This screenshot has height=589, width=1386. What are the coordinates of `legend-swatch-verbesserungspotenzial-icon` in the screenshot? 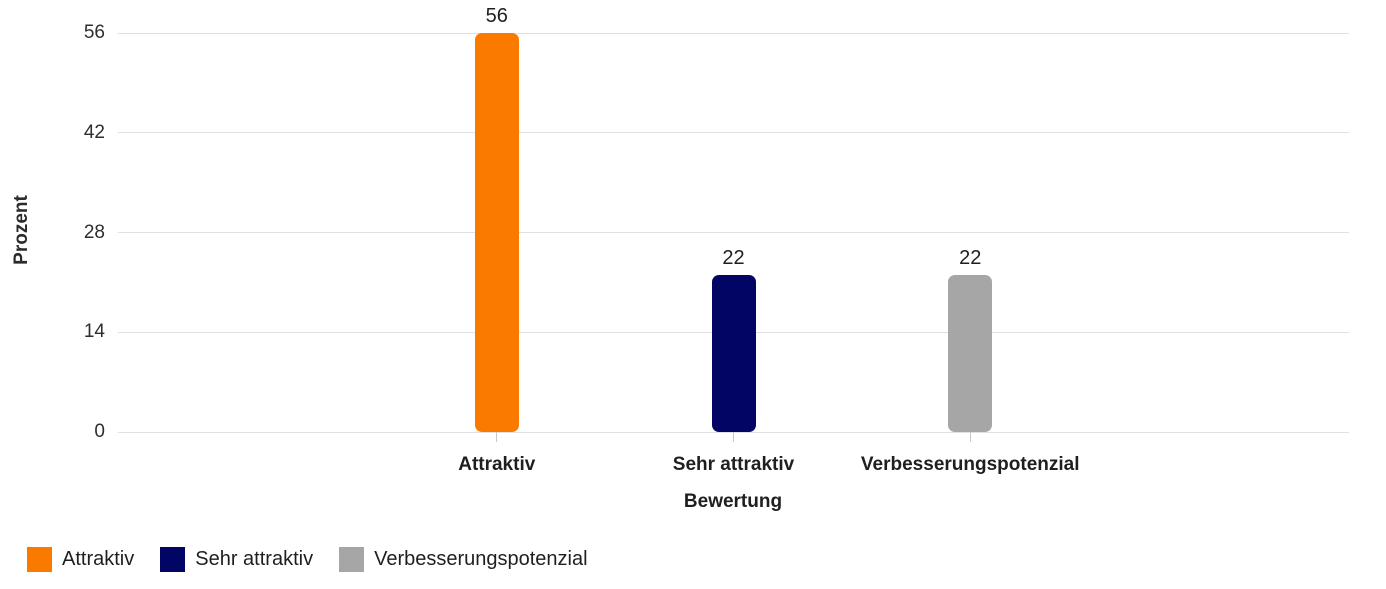 It's located at (352, 559).